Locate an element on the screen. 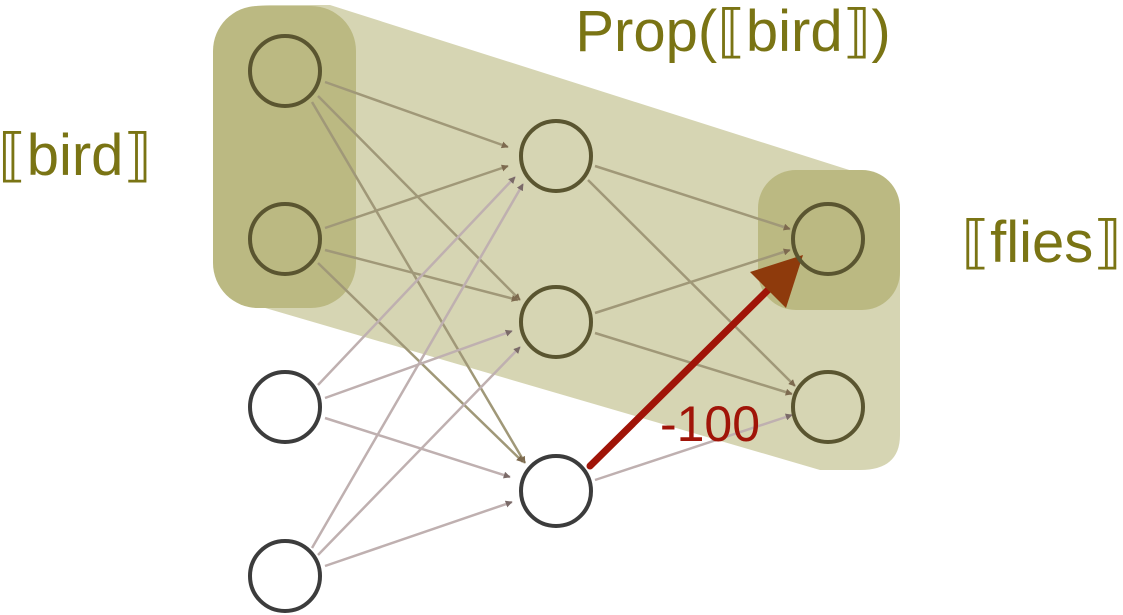 The image size is (1123, 615). edge-in4-h2 is located at coordinates (419, 451).